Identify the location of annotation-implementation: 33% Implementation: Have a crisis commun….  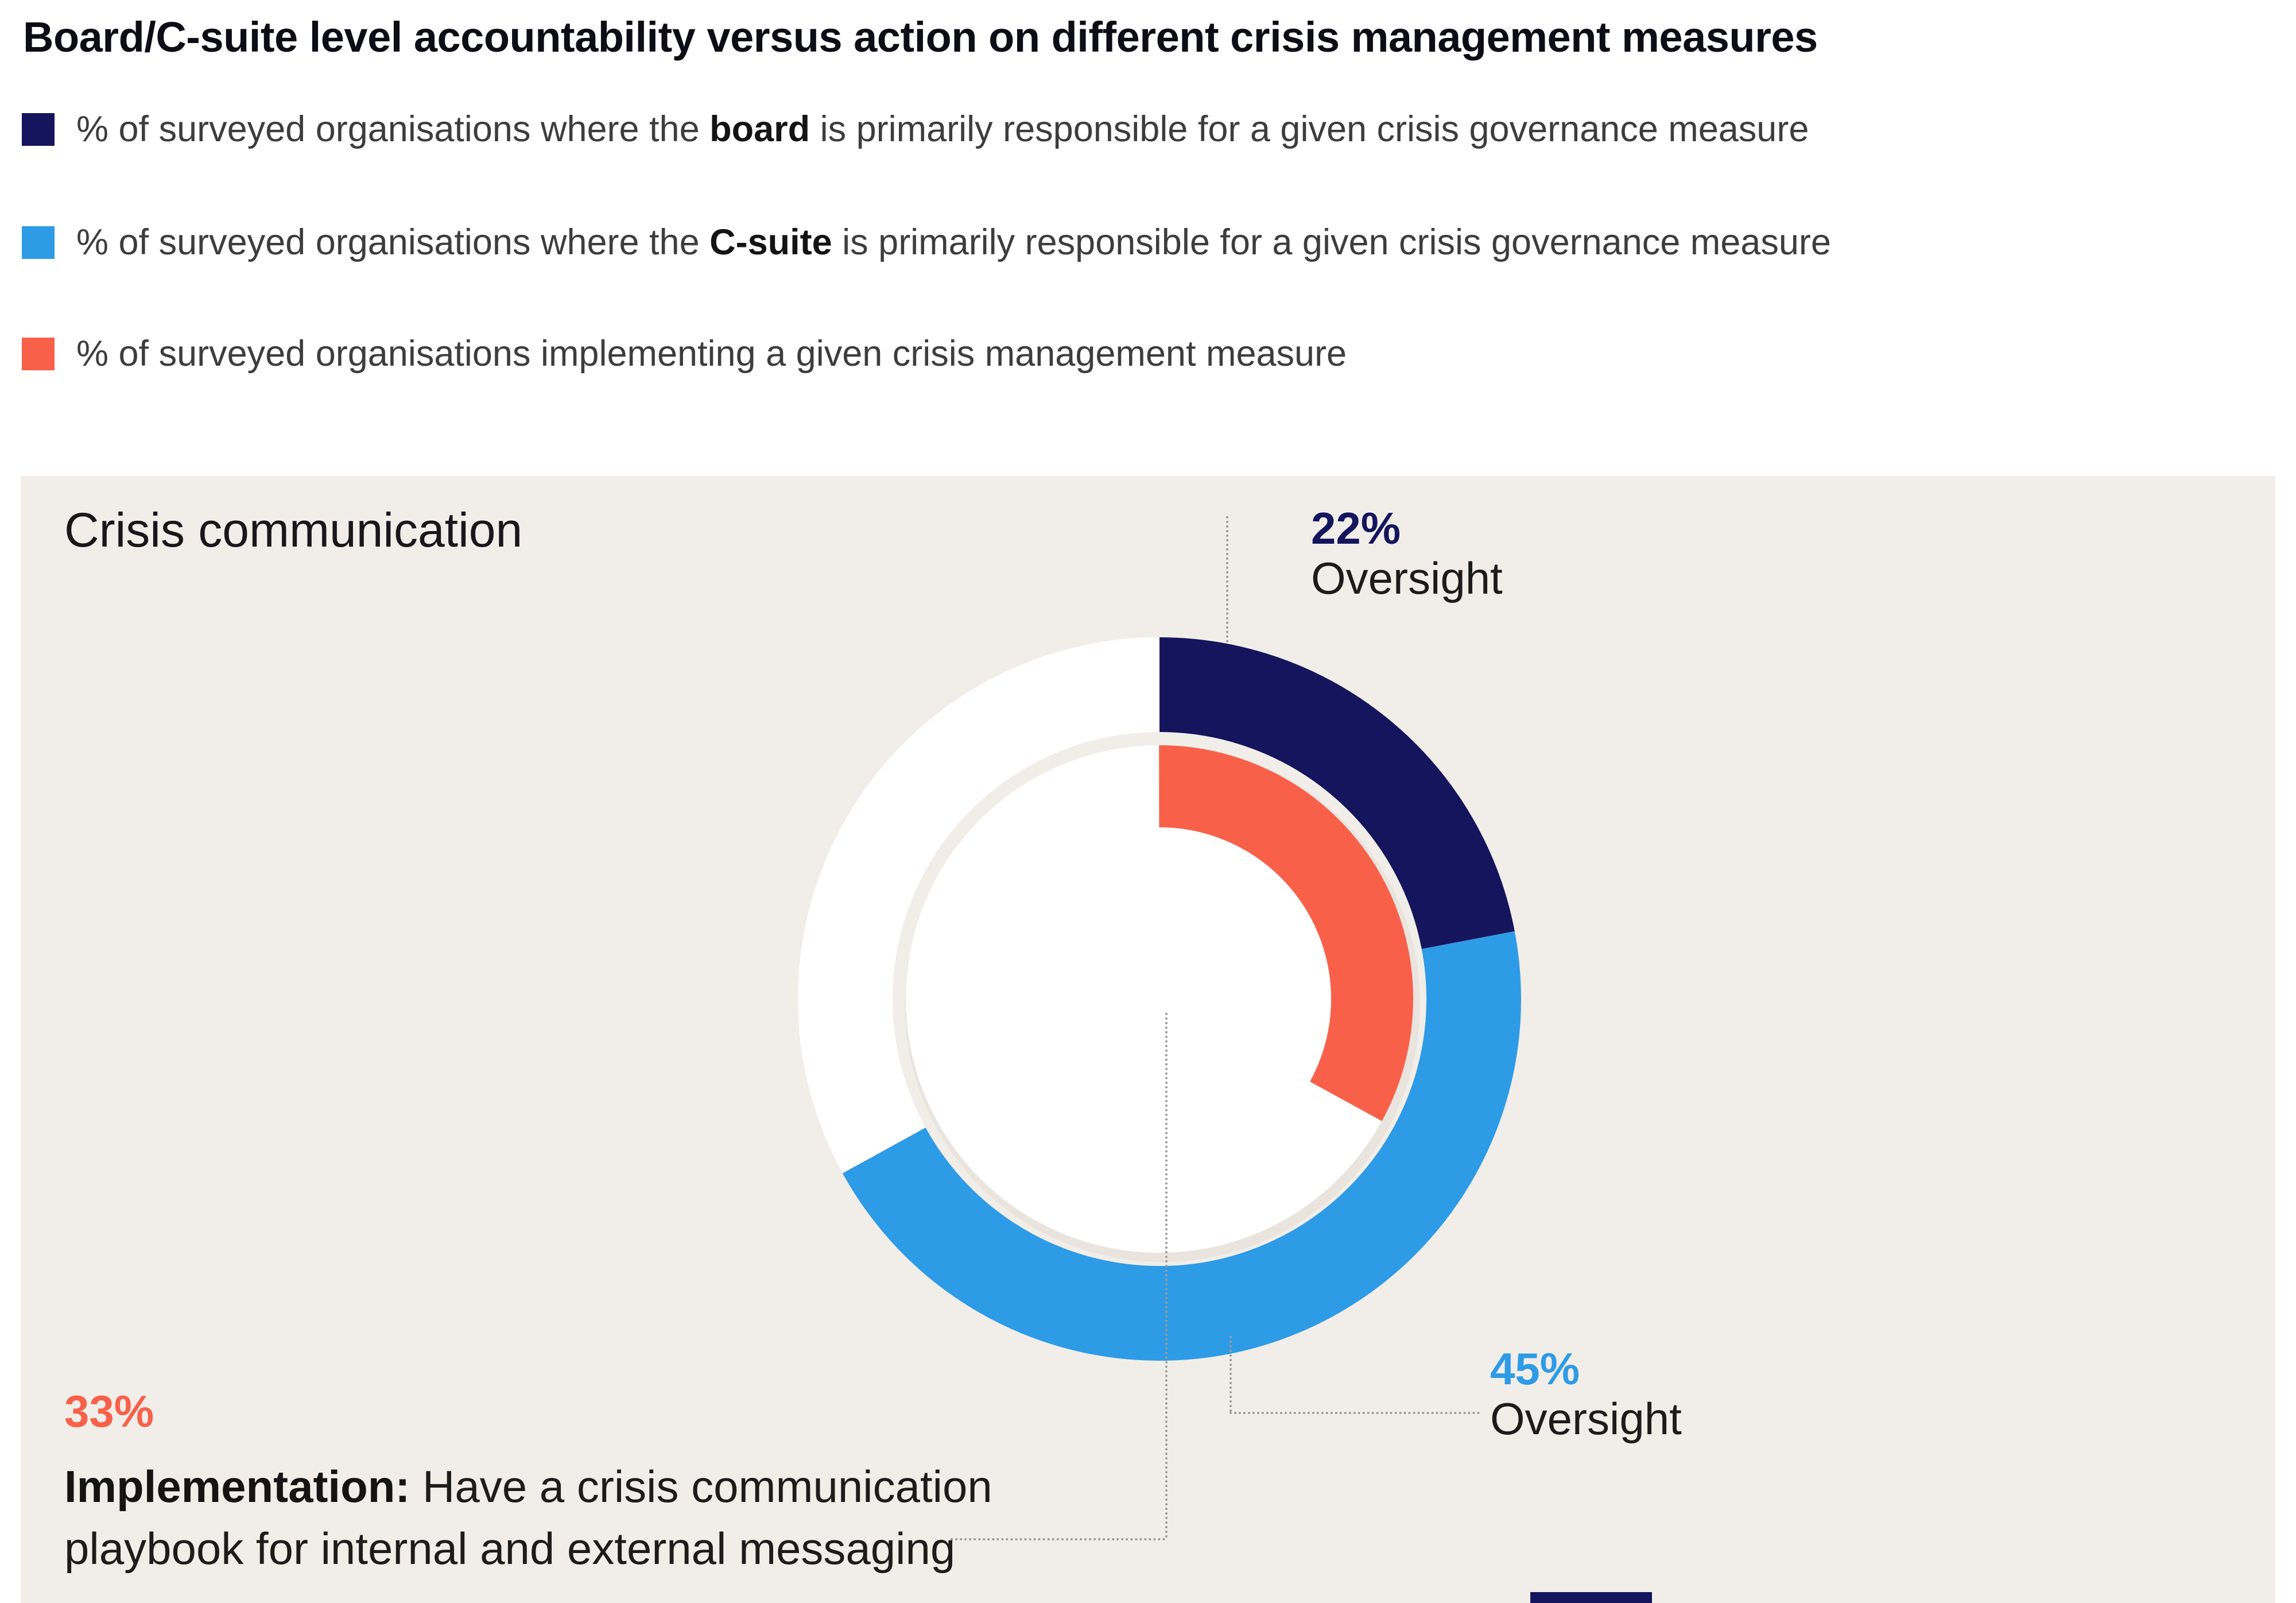
(540, 1483).